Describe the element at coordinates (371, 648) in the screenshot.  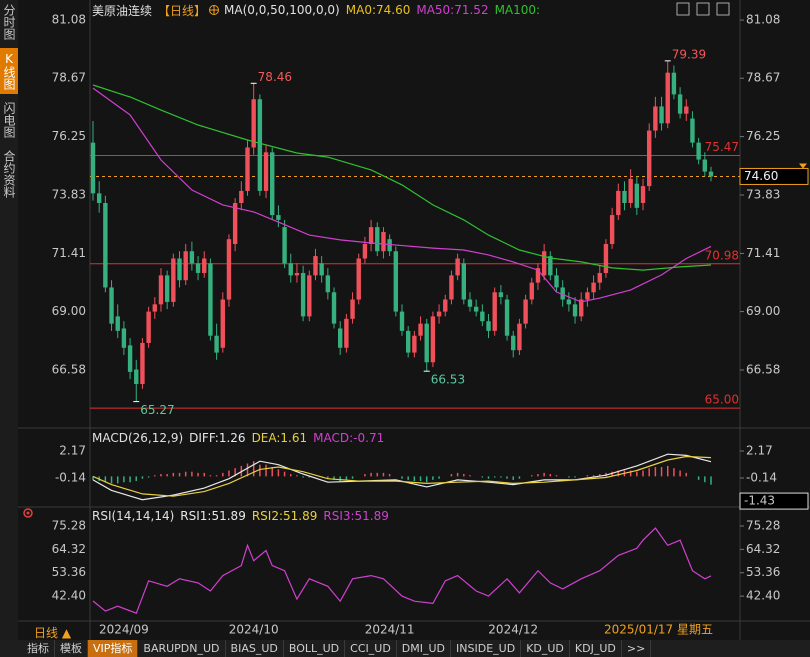
I see `toolbar-tab: CCI_UD` at that location.